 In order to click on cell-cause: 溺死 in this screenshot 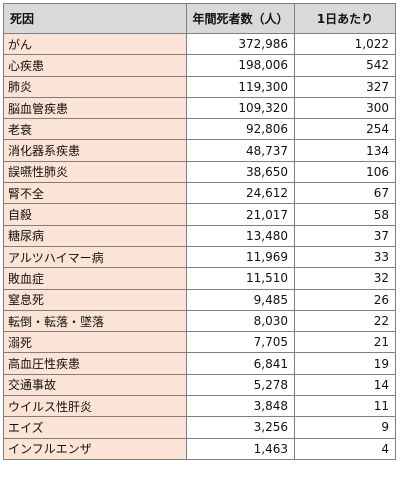, I will do `click(95, 342)`.